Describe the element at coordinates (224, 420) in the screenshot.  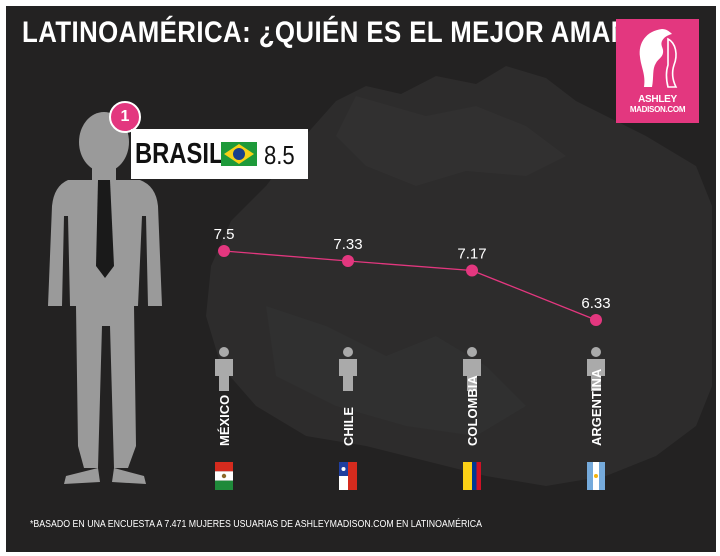
I see `category-label: MÉXICO` at that location.